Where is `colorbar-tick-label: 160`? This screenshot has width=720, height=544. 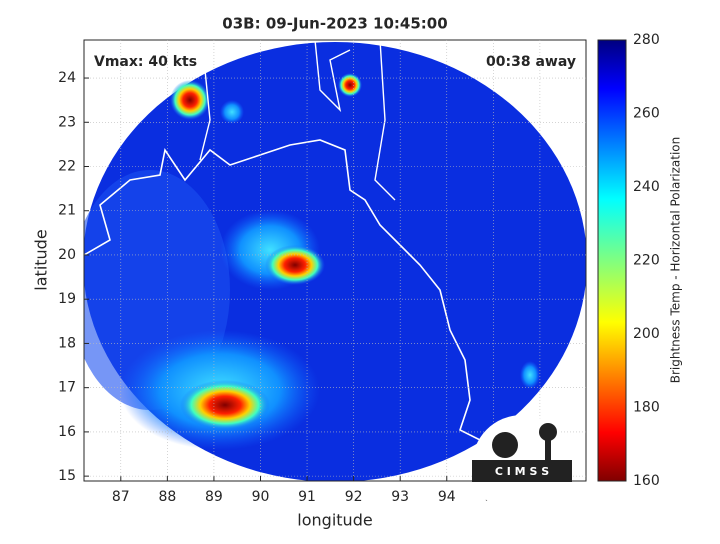
colorbar-tick-label: 160 is located at coordinates (646, 481).